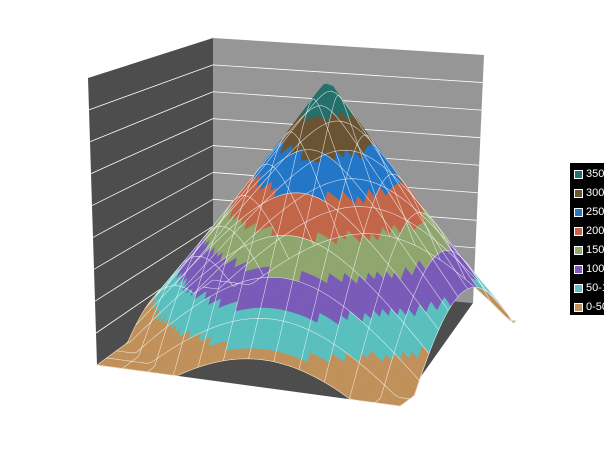 Image resolution: width=604 pixels, height=457 pixels. I want to click on legend-label: 200-250, so click(595, 231).